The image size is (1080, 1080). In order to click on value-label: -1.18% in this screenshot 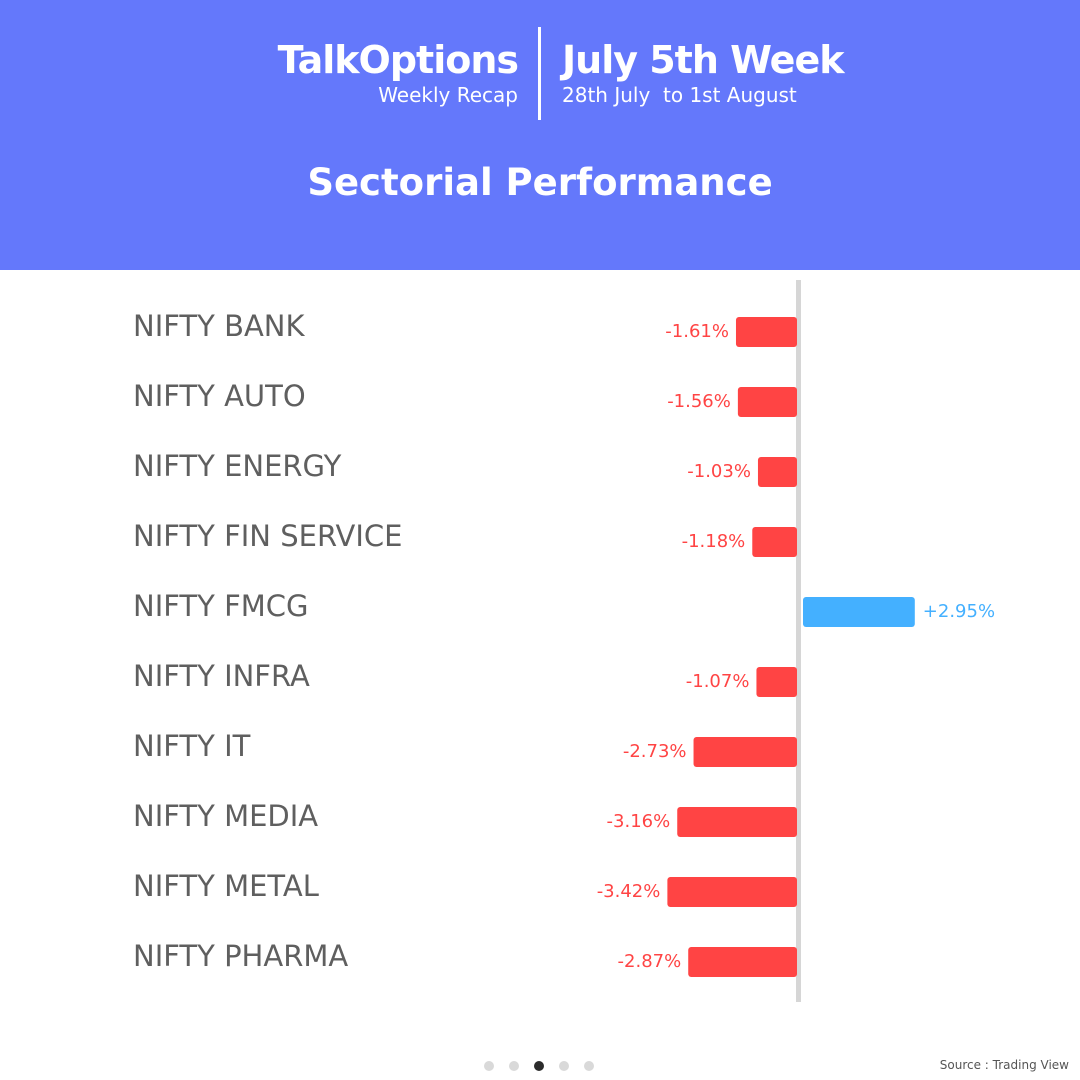, I will do `click(714, 541)`.